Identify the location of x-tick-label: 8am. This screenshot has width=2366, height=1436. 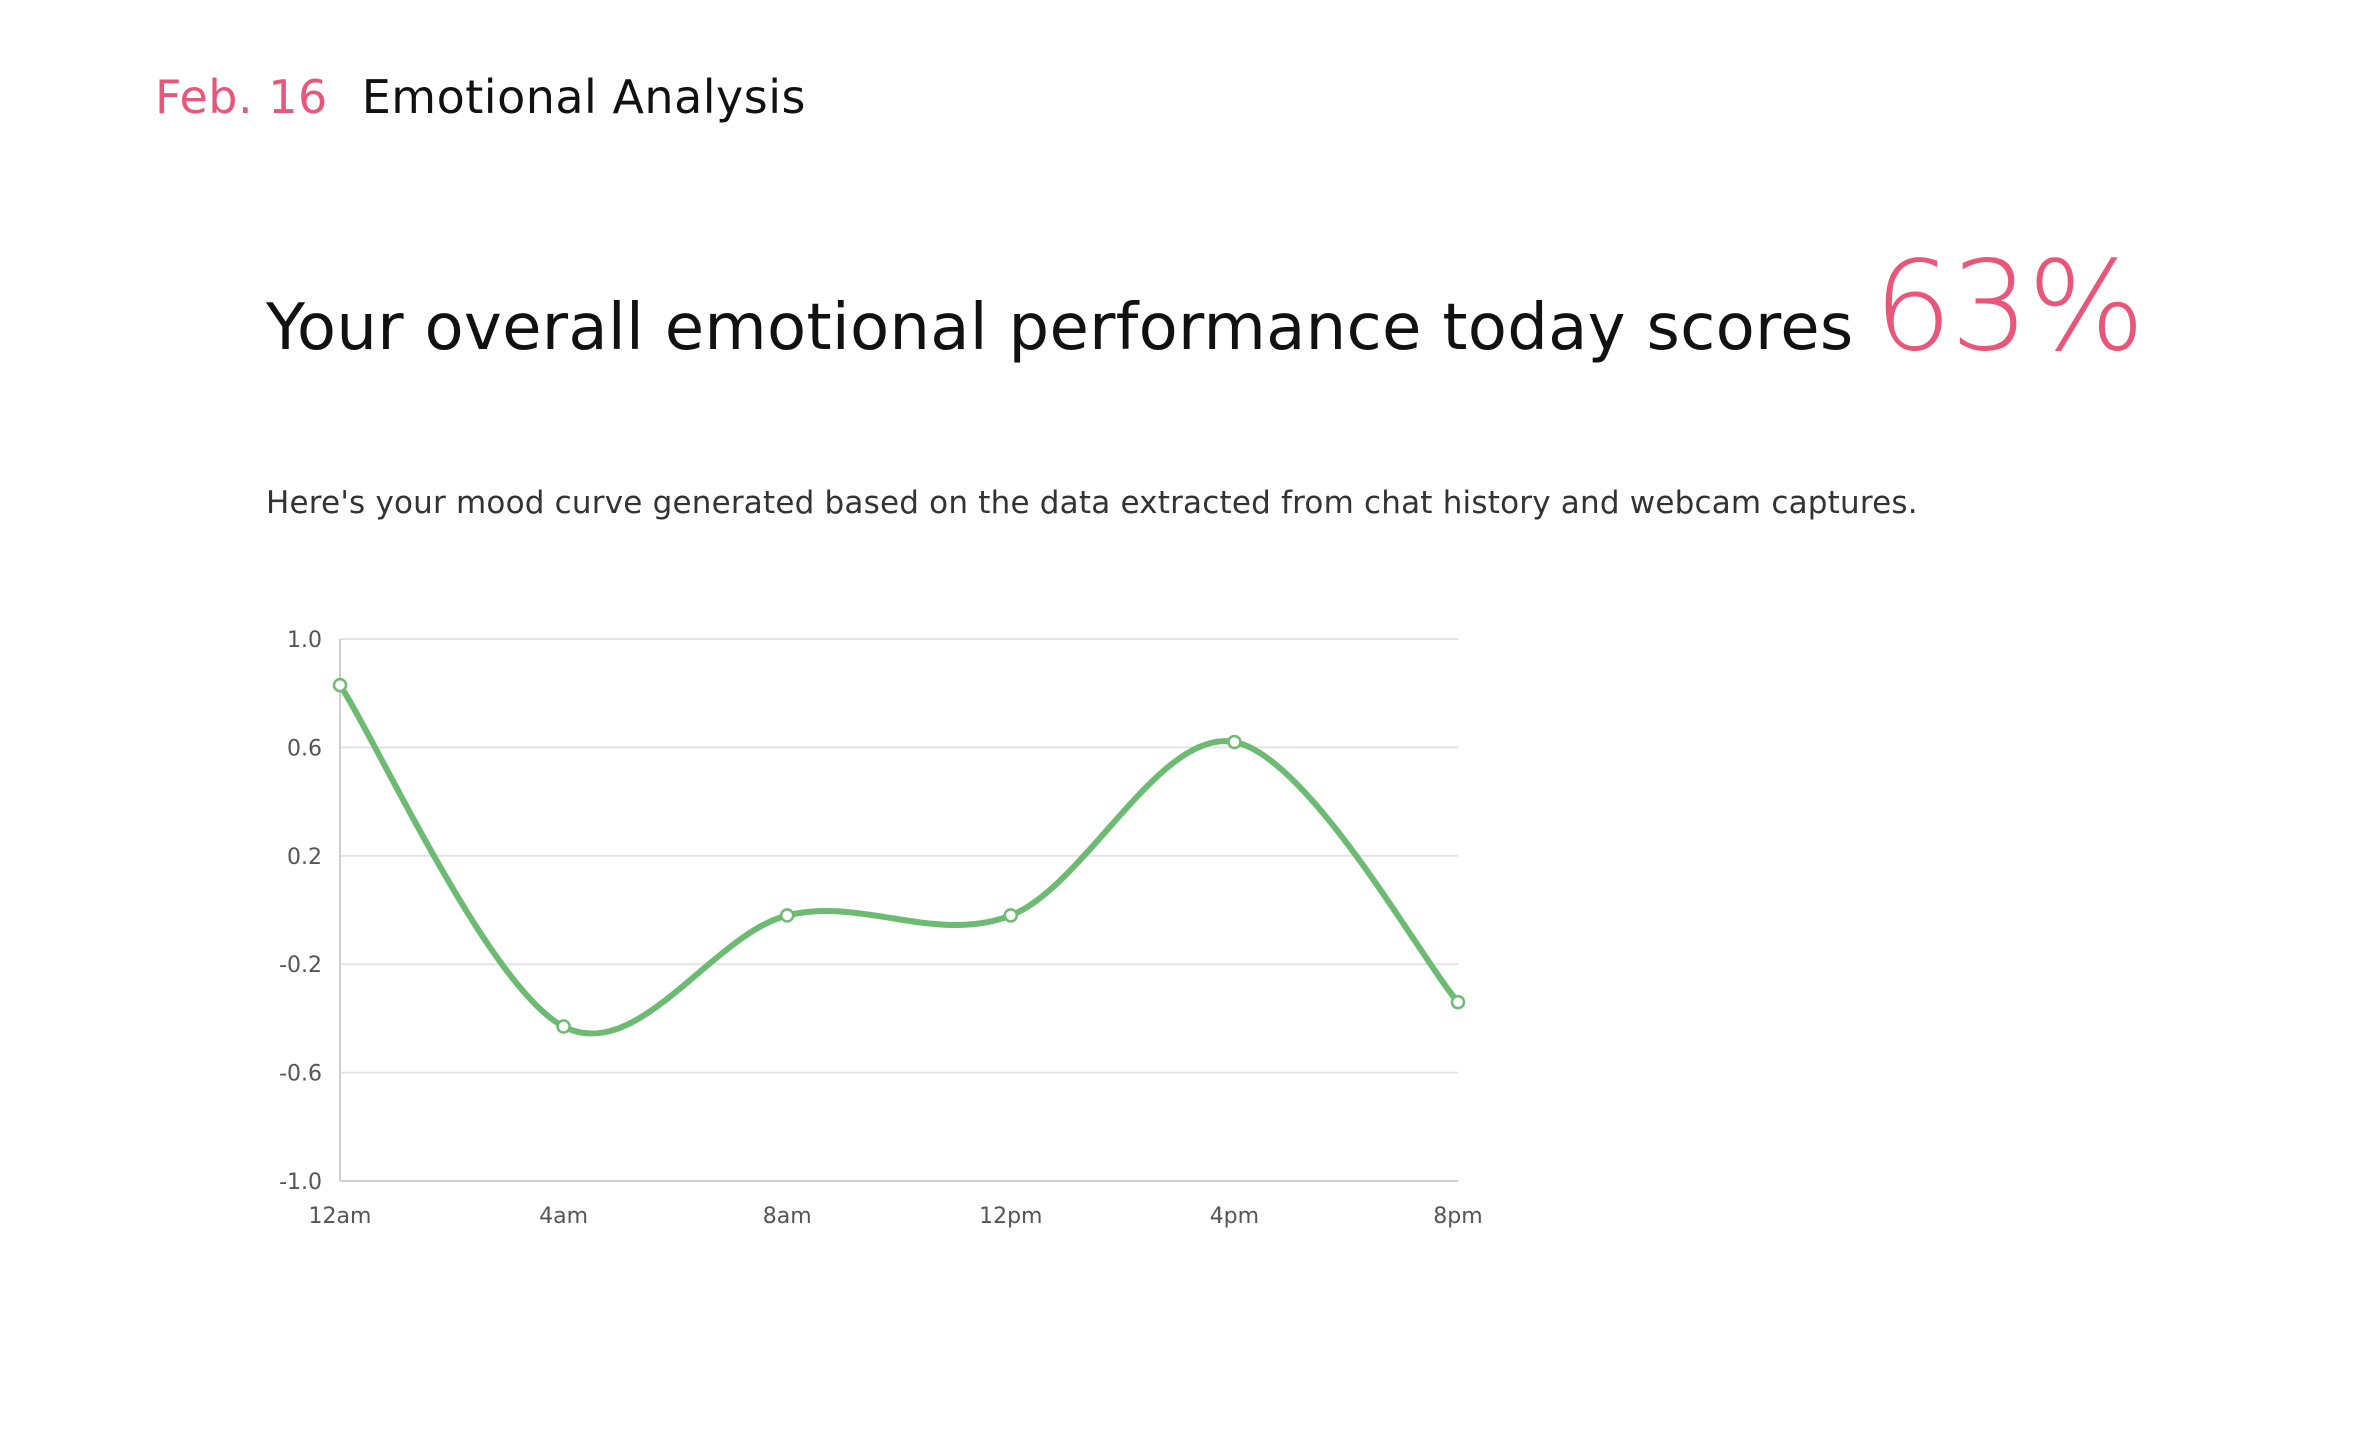
(787, 1216).